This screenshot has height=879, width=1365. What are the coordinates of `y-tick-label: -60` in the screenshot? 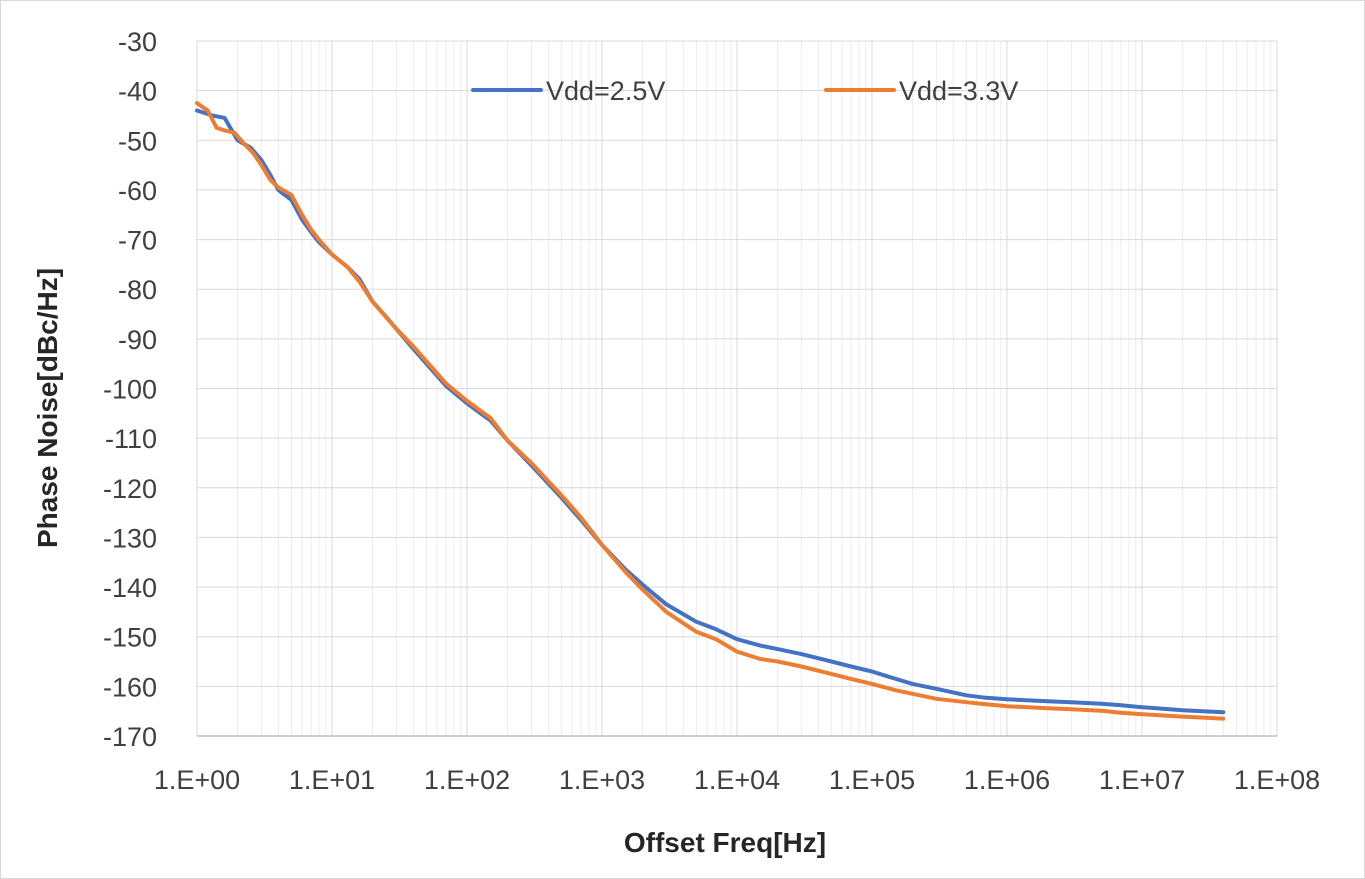 It's located at (137, 191).